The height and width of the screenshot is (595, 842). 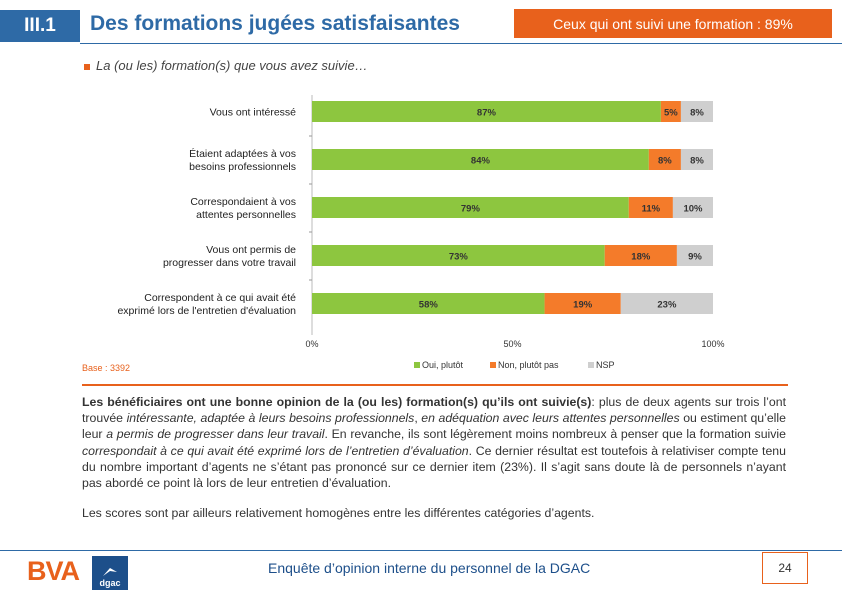 I want to click on data-label: 79%, so click(x=471, y=209).